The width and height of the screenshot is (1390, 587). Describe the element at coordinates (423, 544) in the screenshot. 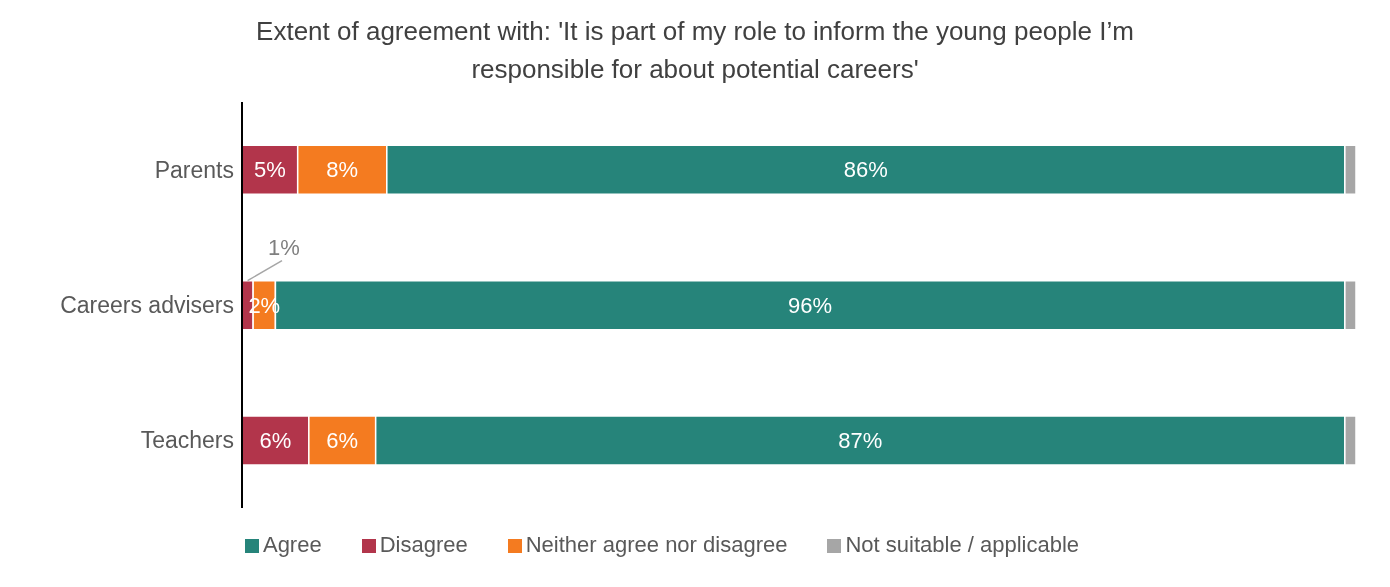

I see `legend-label: Disagree` at that location.